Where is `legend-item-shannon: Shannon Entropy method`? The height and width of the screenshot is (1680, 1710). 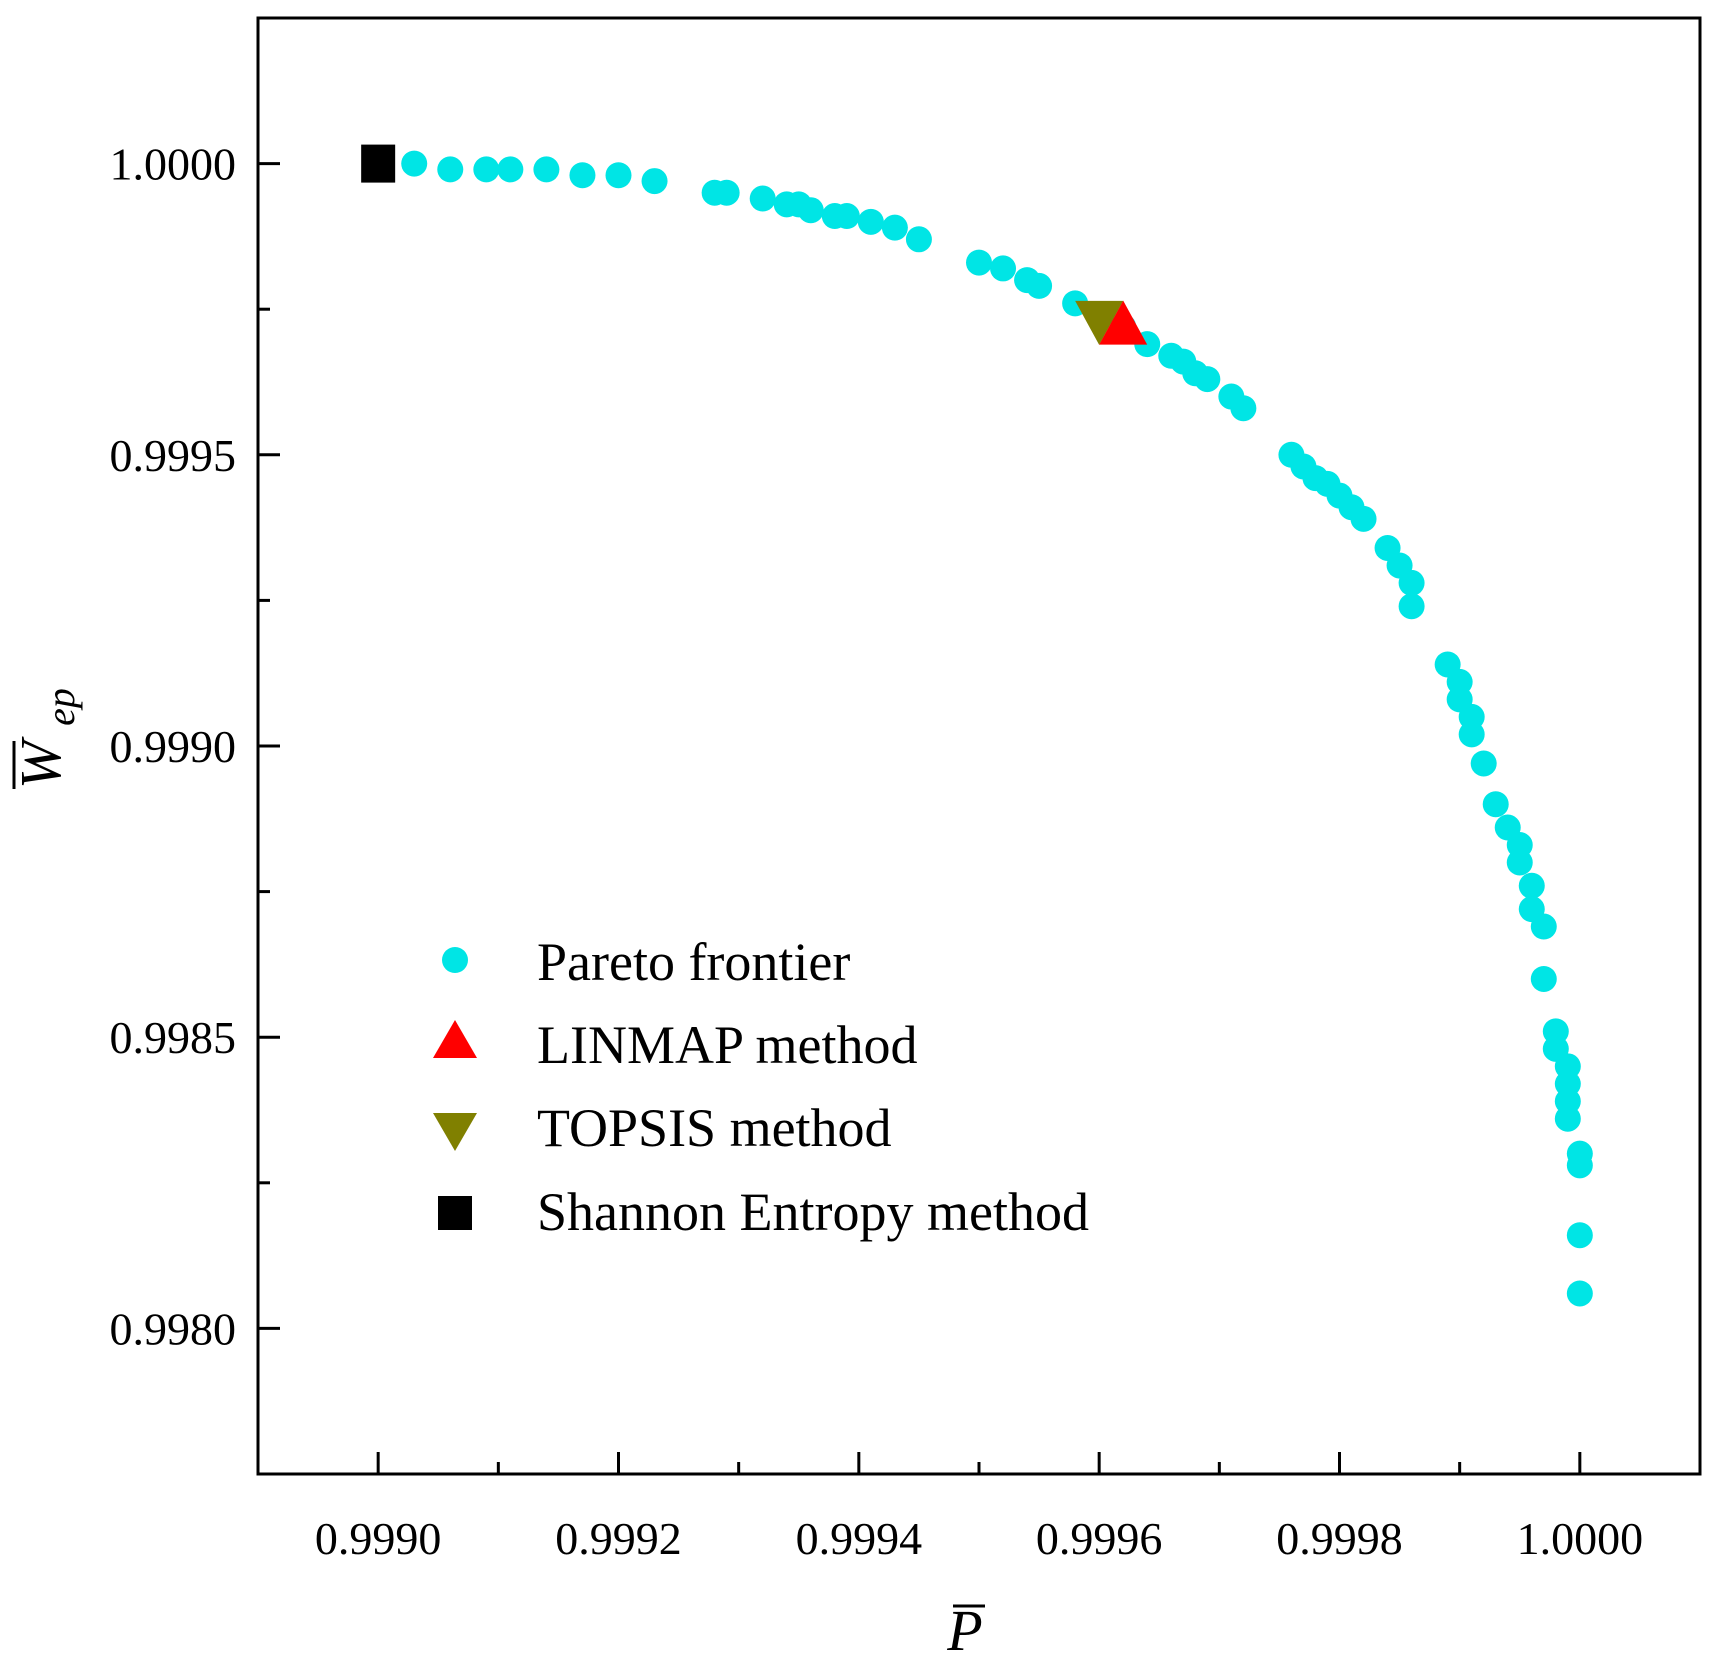
legend-item-shannon: Shannon Entropy method is located at coordinates (763, 1212).